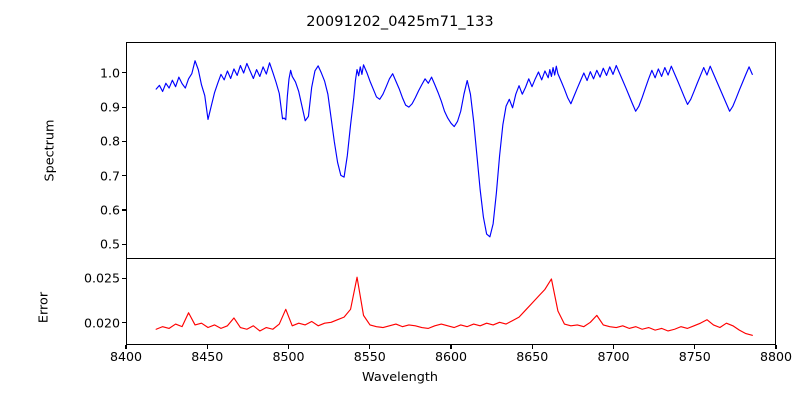  What do you see at coordinates (207, 356) in the screenshot?
I see `x-tick-label: 8450` at bounding box center [207, 356].